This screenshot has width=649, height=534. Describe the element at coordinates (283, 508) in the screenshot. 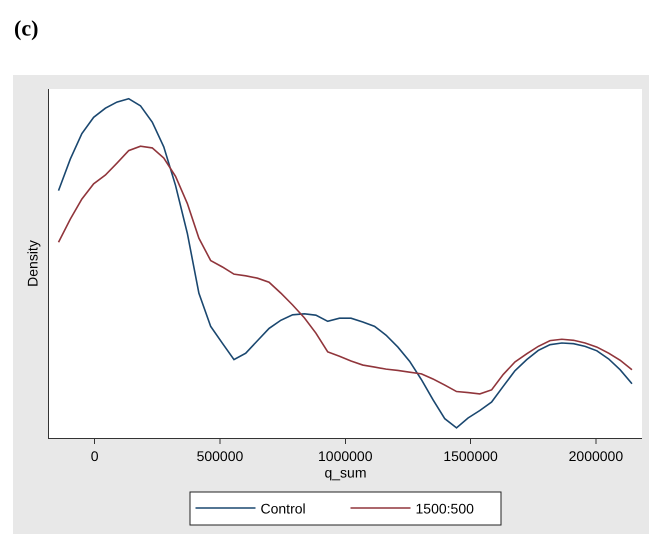

I see `legend-label: Control` at that location.